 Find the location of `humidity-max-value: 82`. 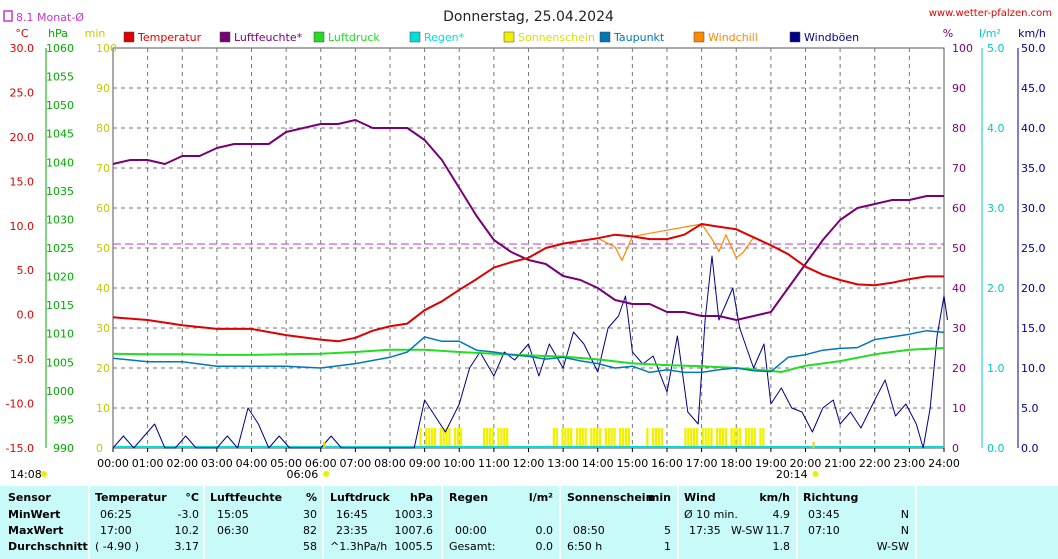

humidity-max-value: 82 is located at coordinates (310, 530).